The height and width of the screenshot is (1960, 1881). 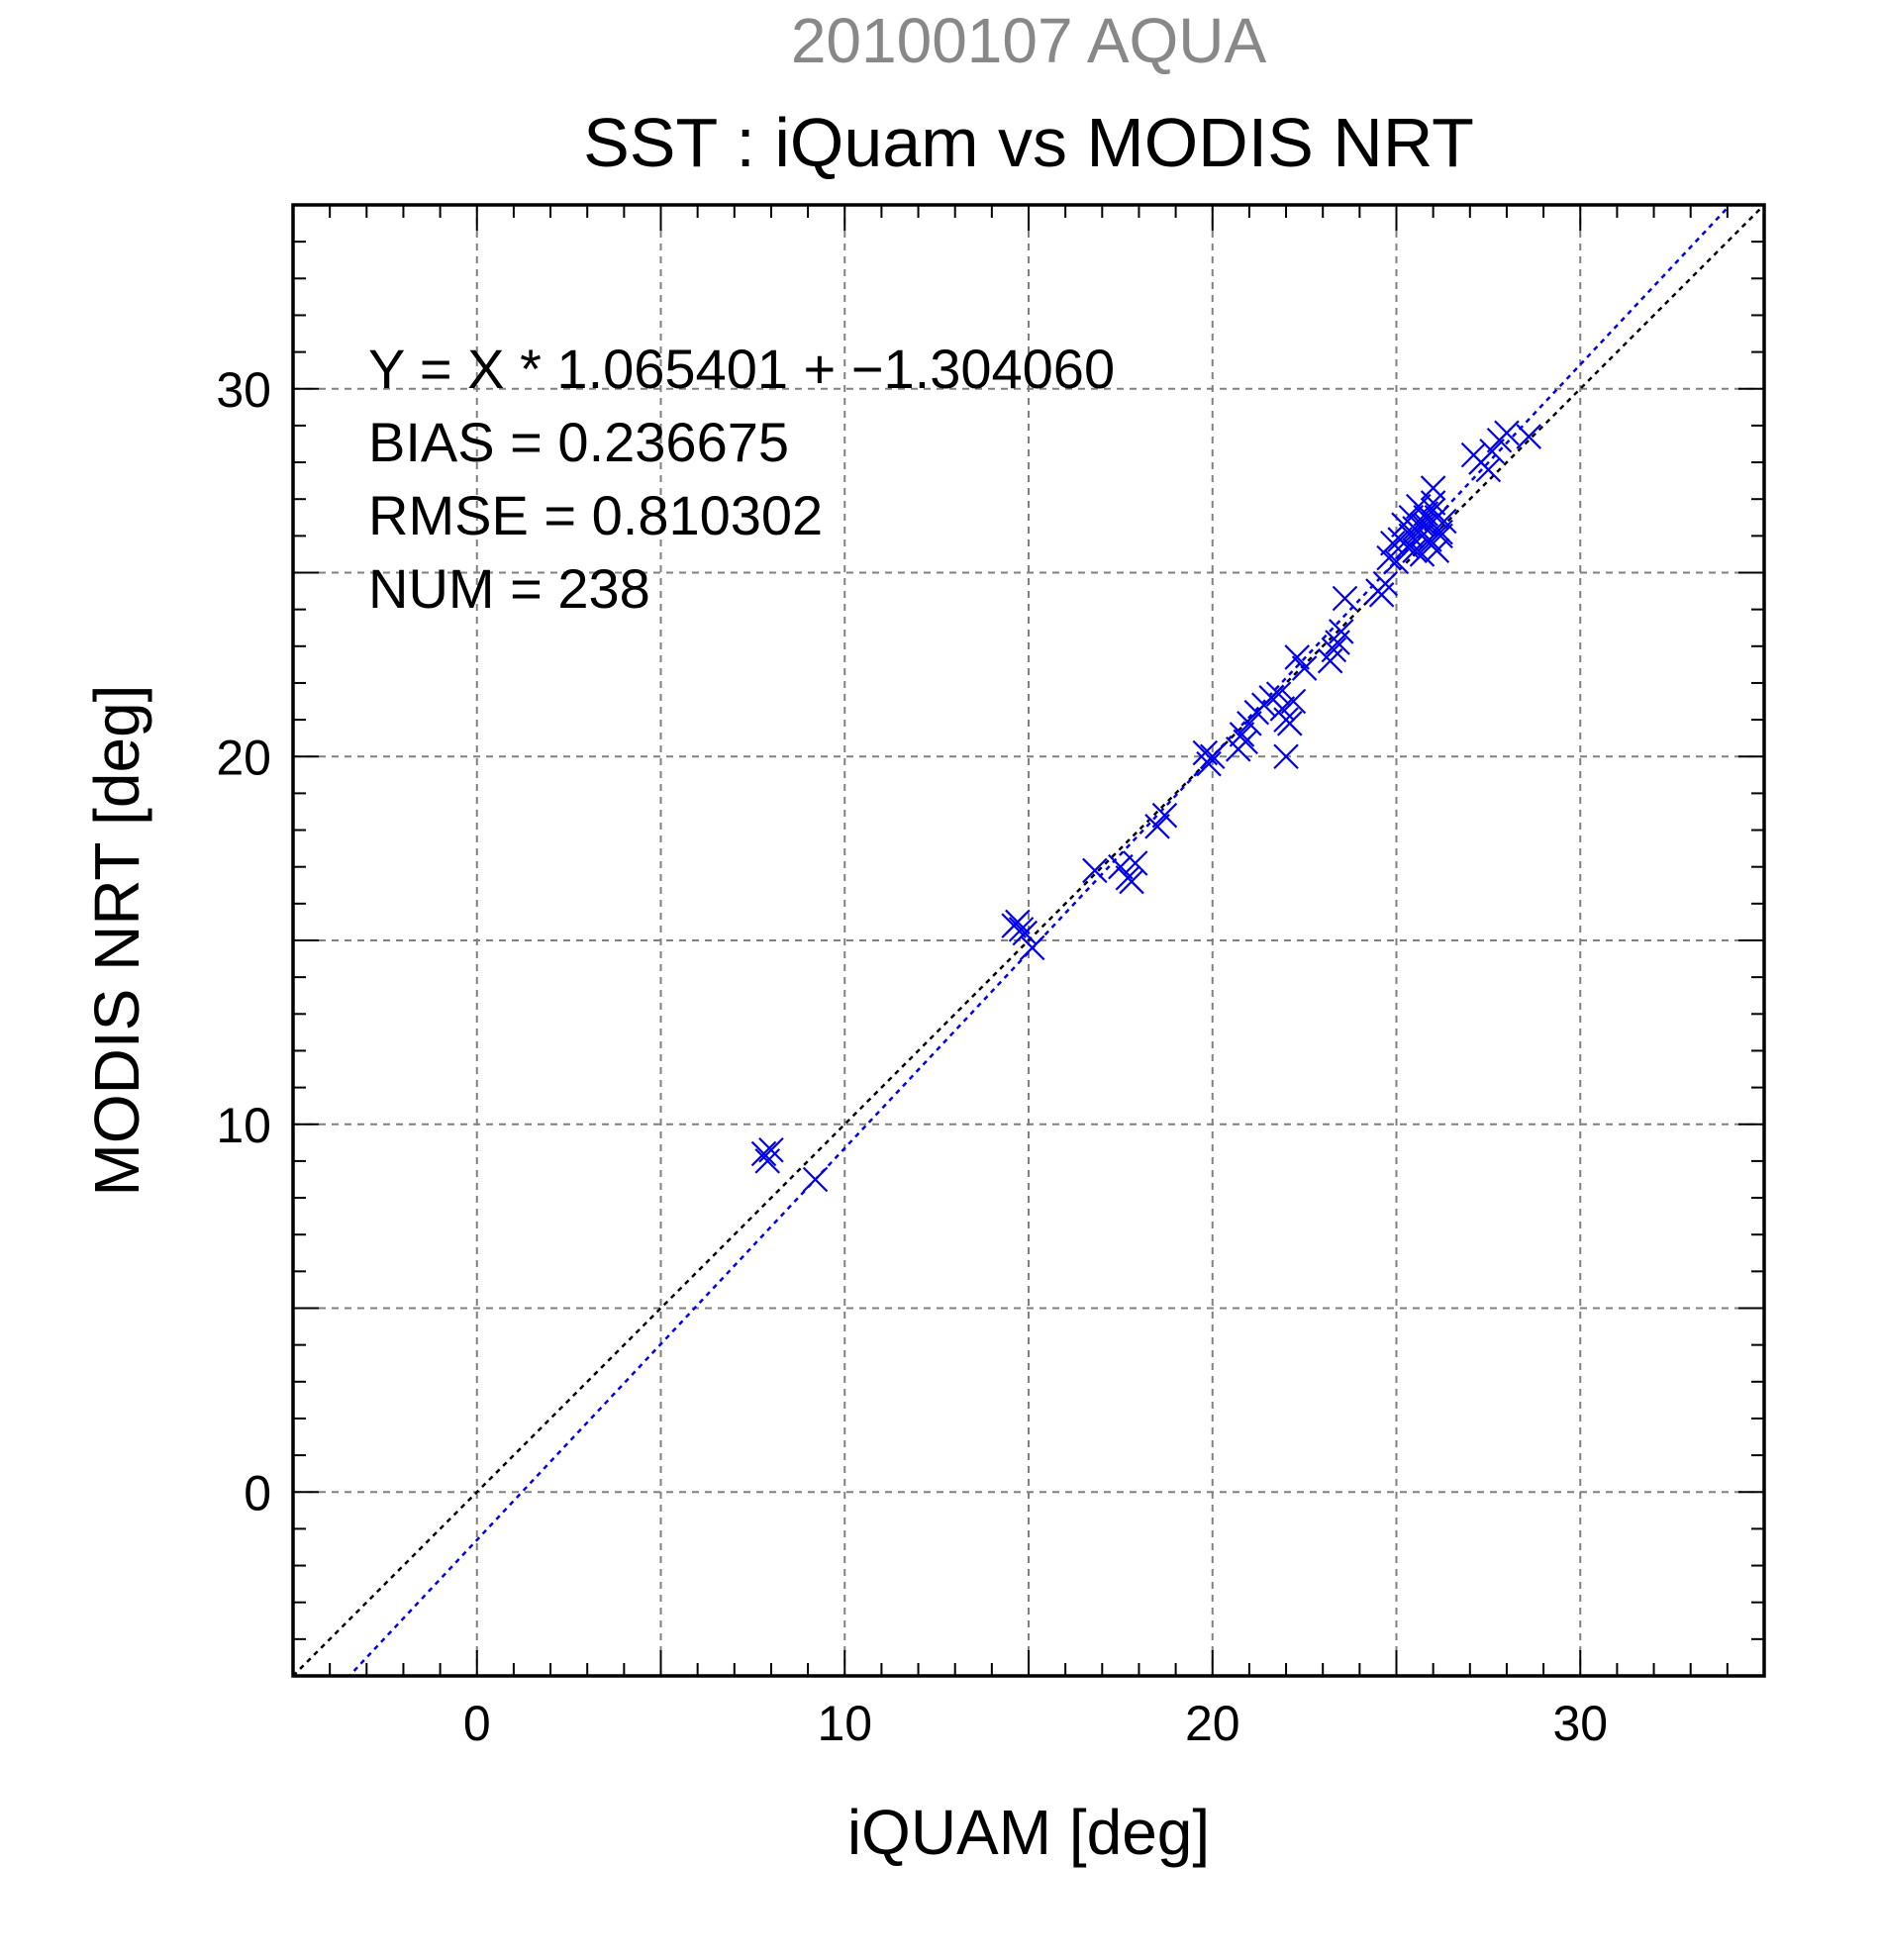 I want to click on y-tick-label: 20, so click(x=244, y=757).